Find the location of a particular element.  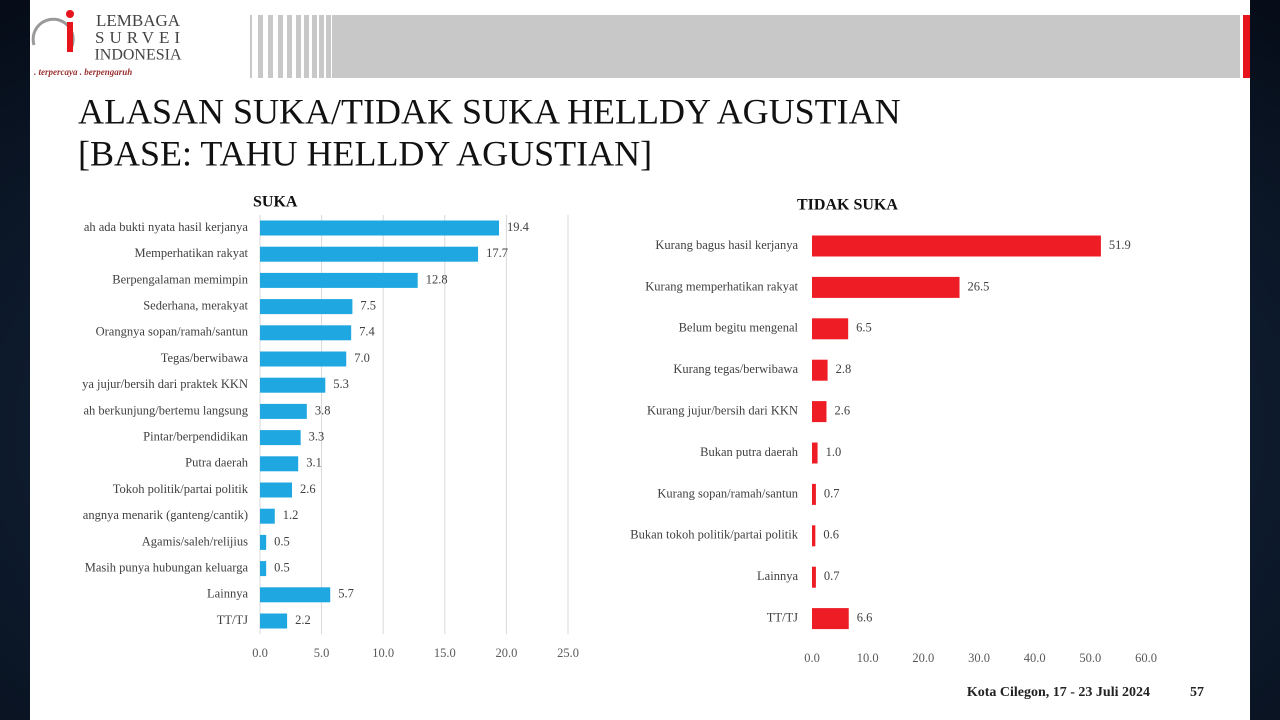

logo-text: LEMBAGA is located at coordinates (138, 20).